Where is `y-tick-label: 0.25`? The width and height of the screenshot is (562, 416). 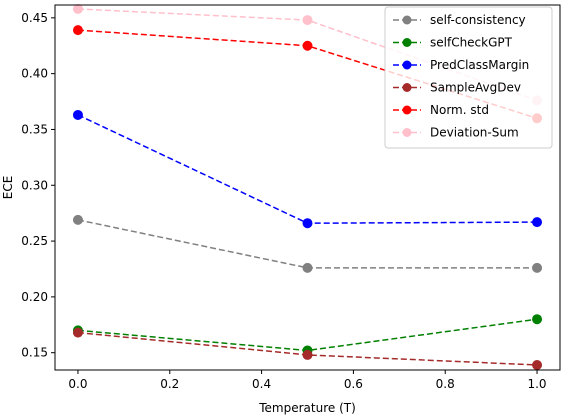
y-tick-label: 0.25 is located at coordinates (34, 241).